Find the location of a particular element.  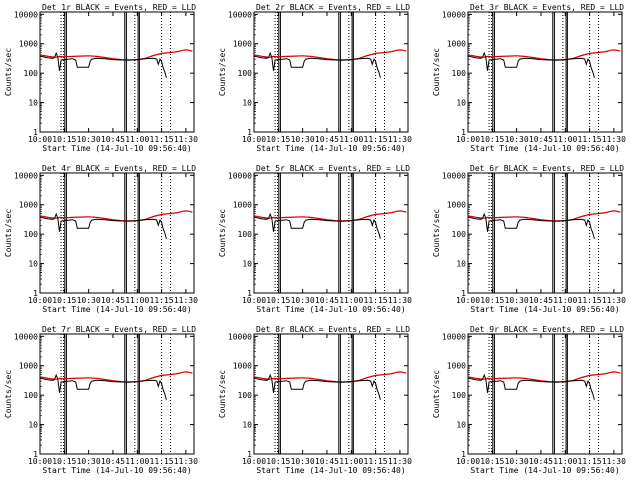

chart-title: Det 1r BLACK = Events, RED = LLD is located at coordinates (119, 7).